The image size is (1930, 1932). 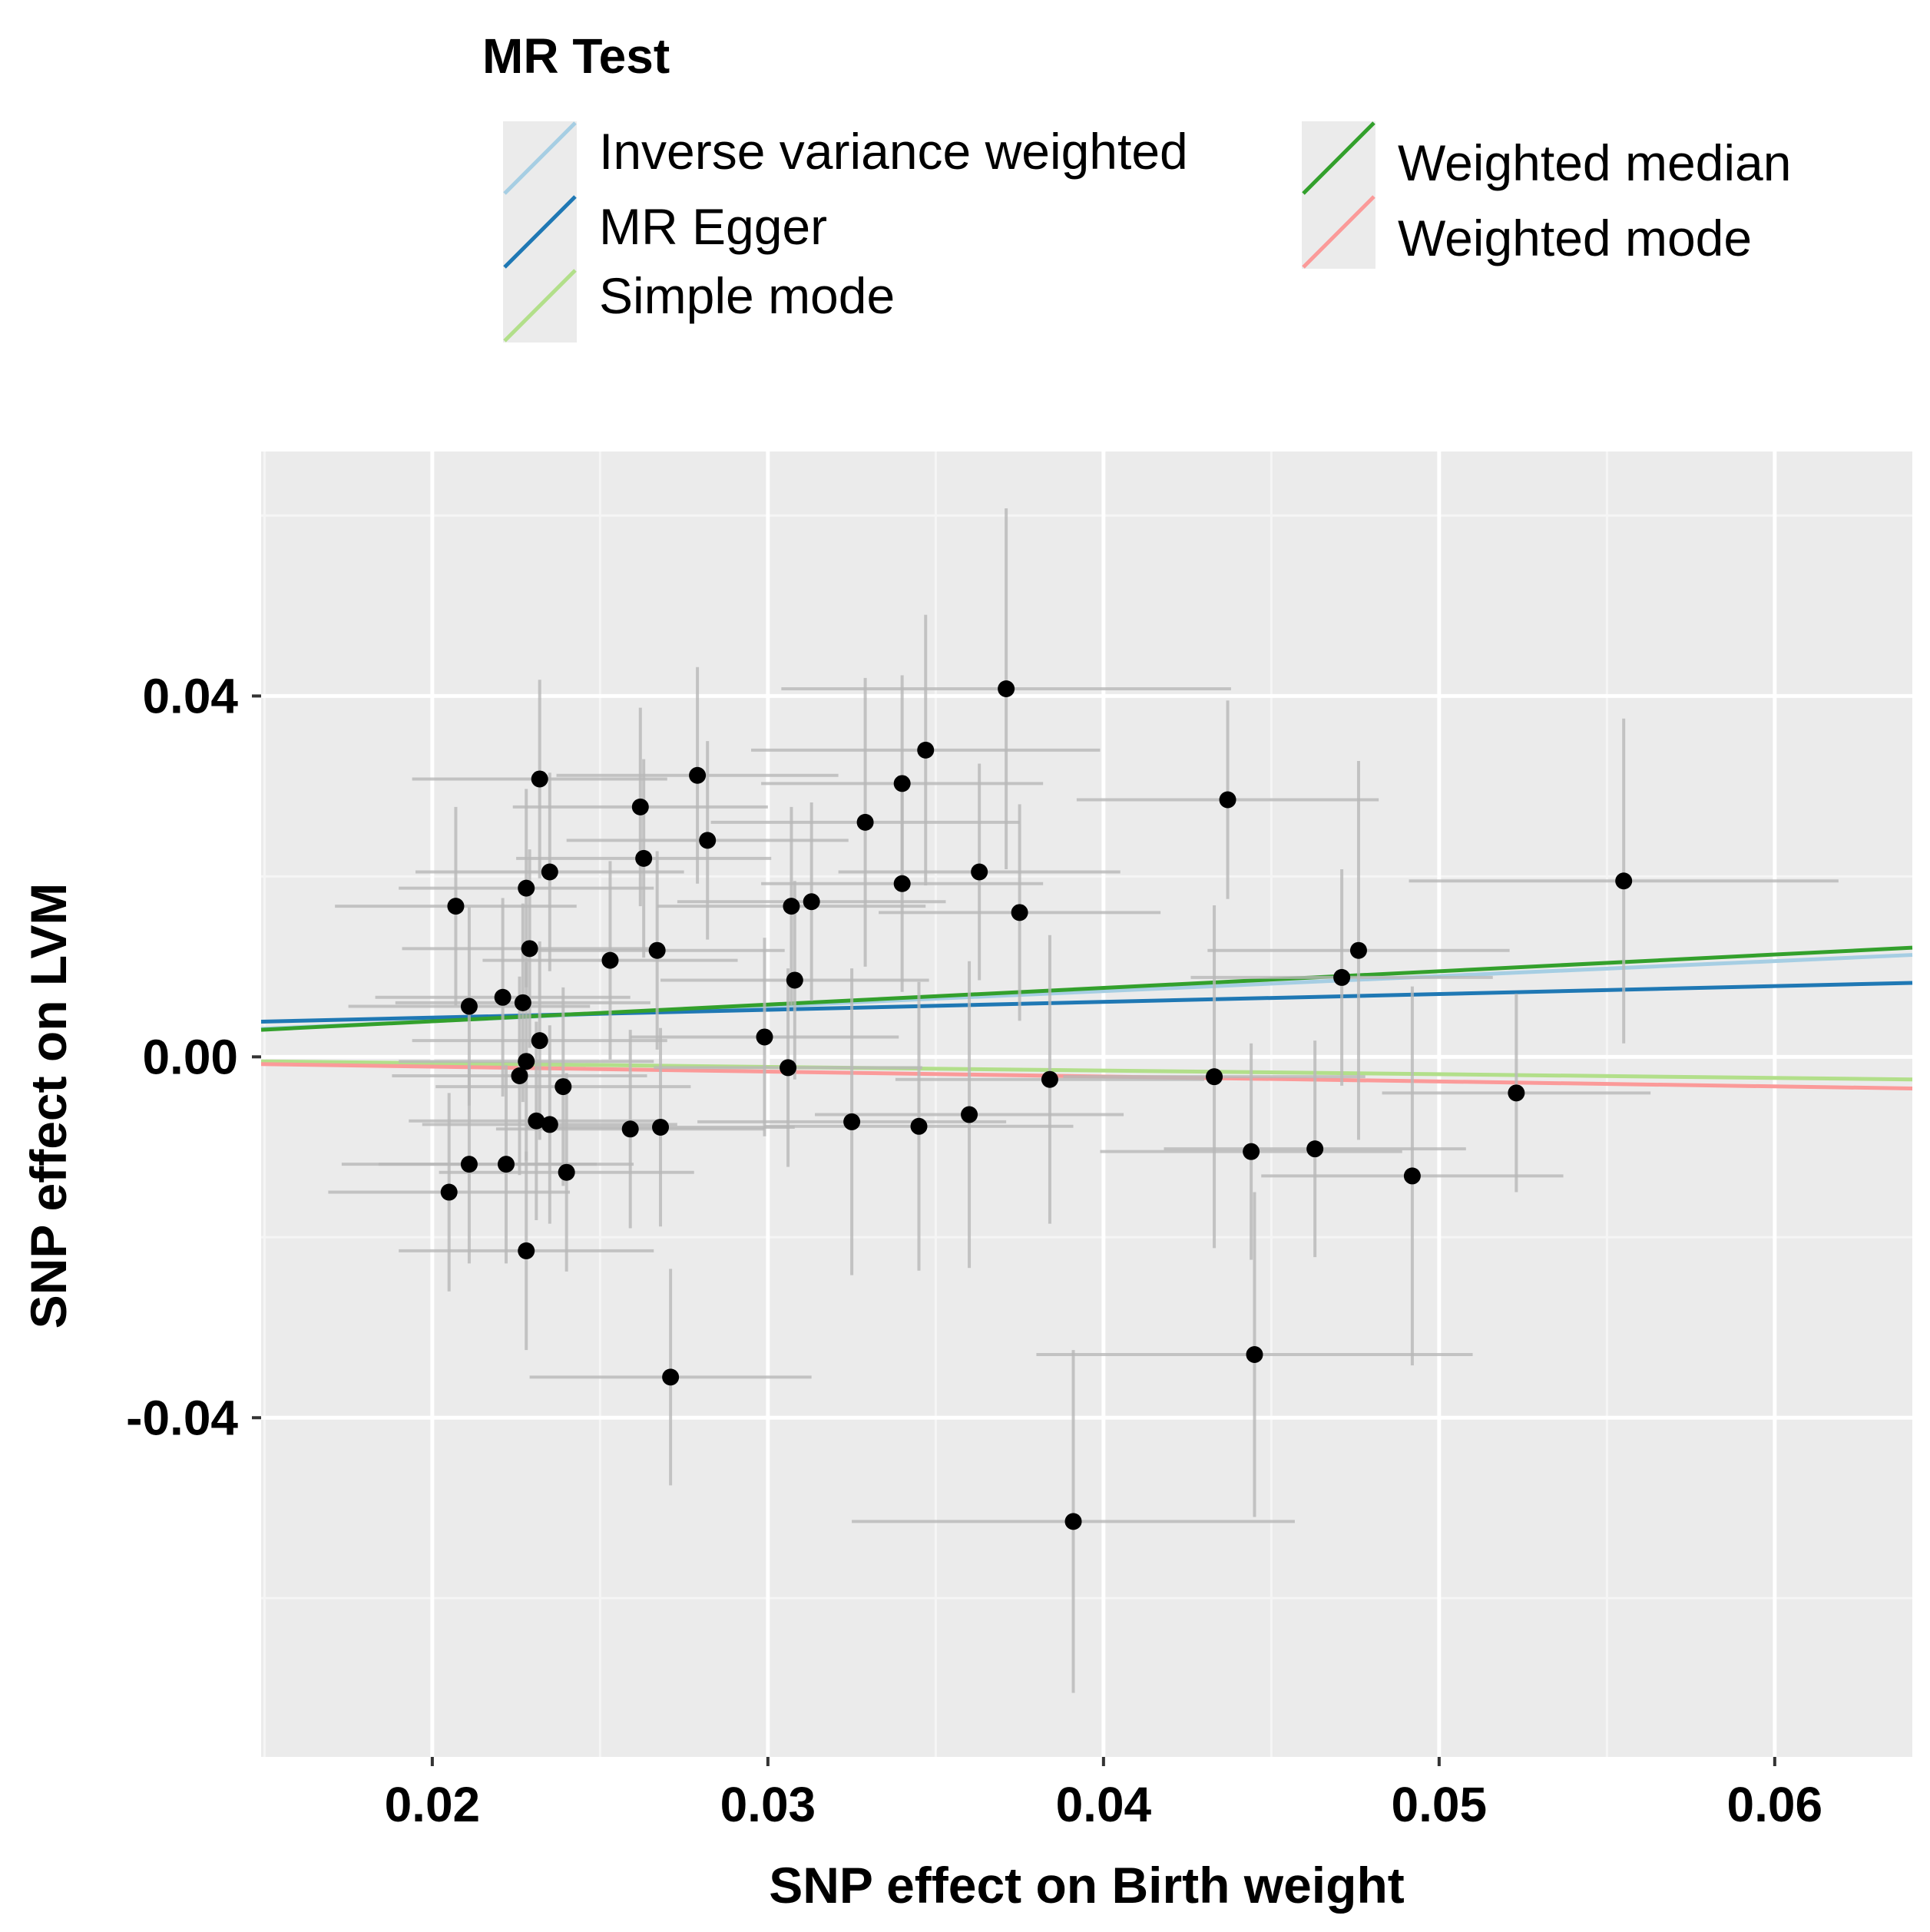 I want to click on legend-entry-mr-egger: MR Egger, so click(x=665, y=232).